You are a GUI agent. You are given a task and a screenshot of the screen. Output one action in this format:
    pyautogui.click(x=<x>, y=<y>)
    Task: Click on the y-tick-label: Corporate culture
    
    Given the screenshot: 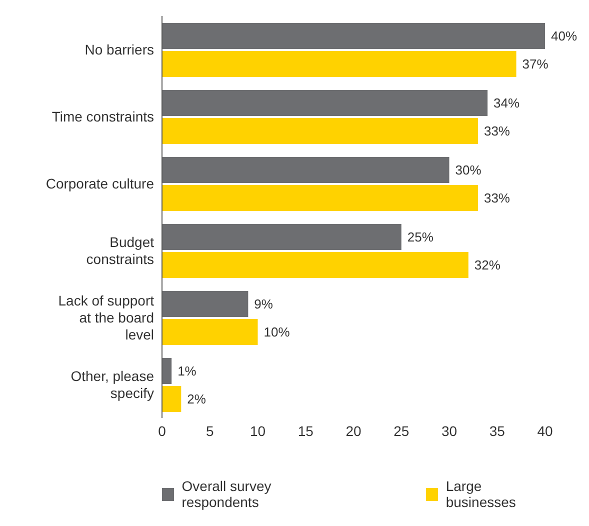 What is the action you would take?
    pyautogui.click(x=100, y=184)
    